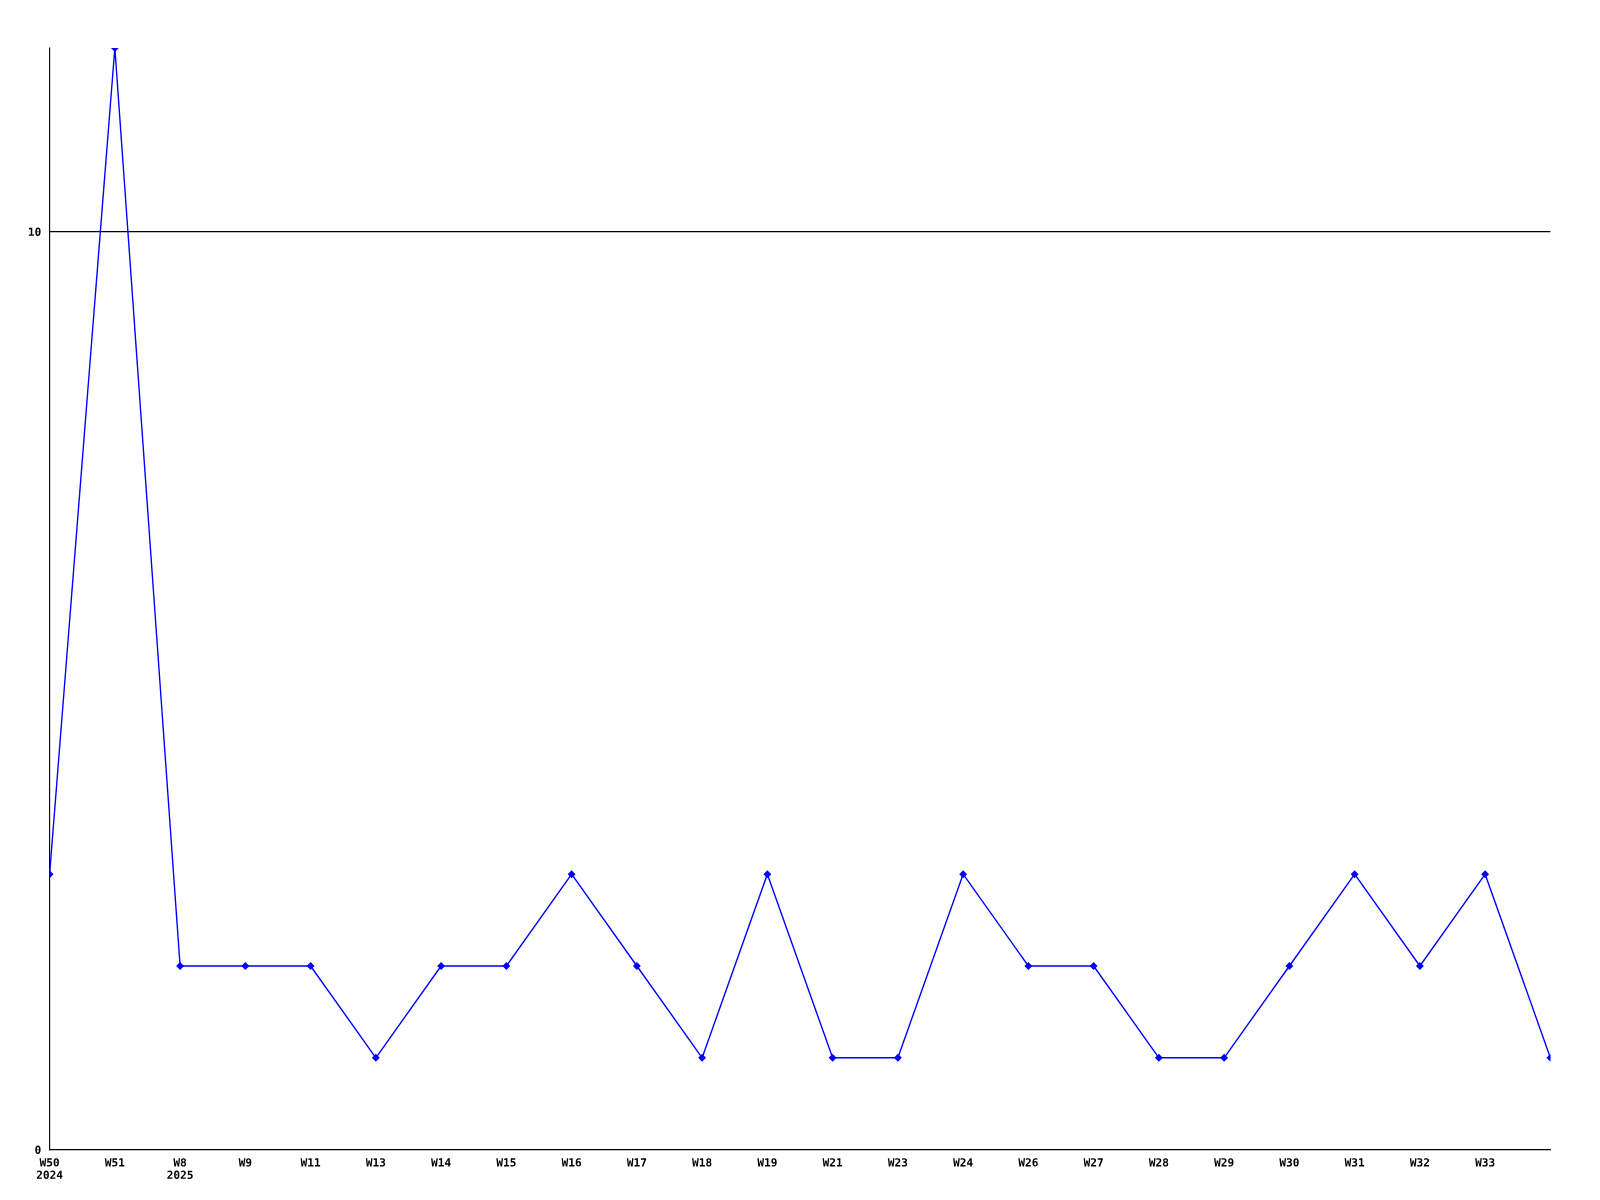  What do you see at coordinates (702, 1162) in the screenshot?
I see `x-tick-label: W18` at bounding box center [702, 1162].